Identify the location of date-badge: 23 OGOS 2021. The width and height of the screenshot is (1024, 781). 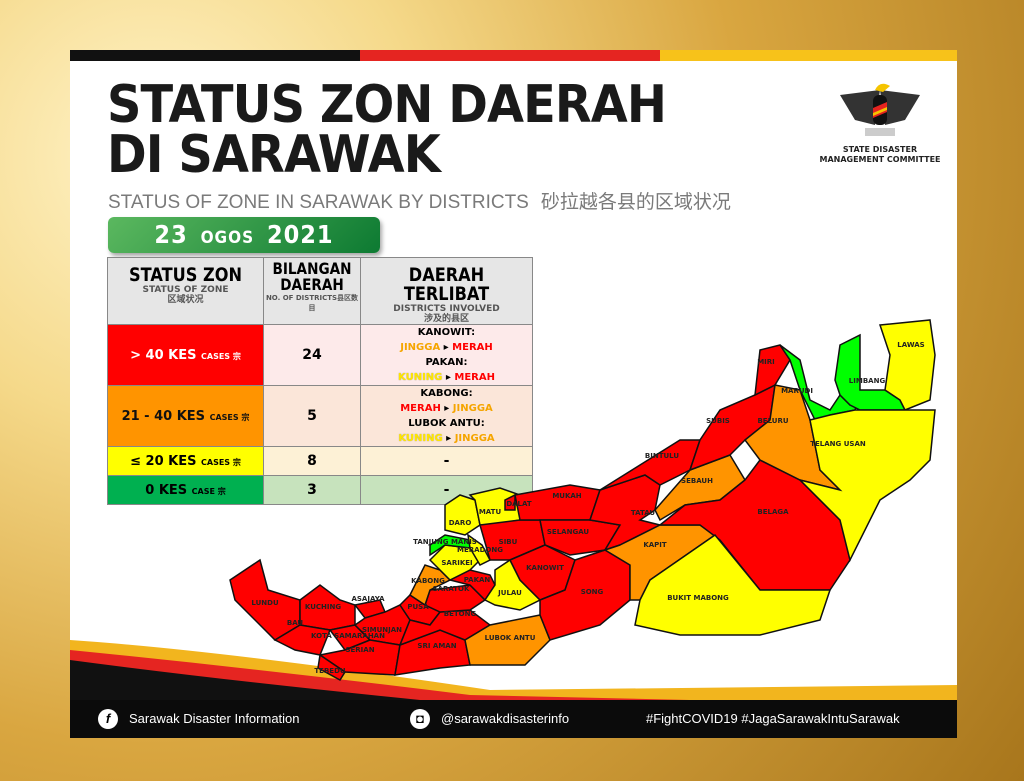
(244, 235).